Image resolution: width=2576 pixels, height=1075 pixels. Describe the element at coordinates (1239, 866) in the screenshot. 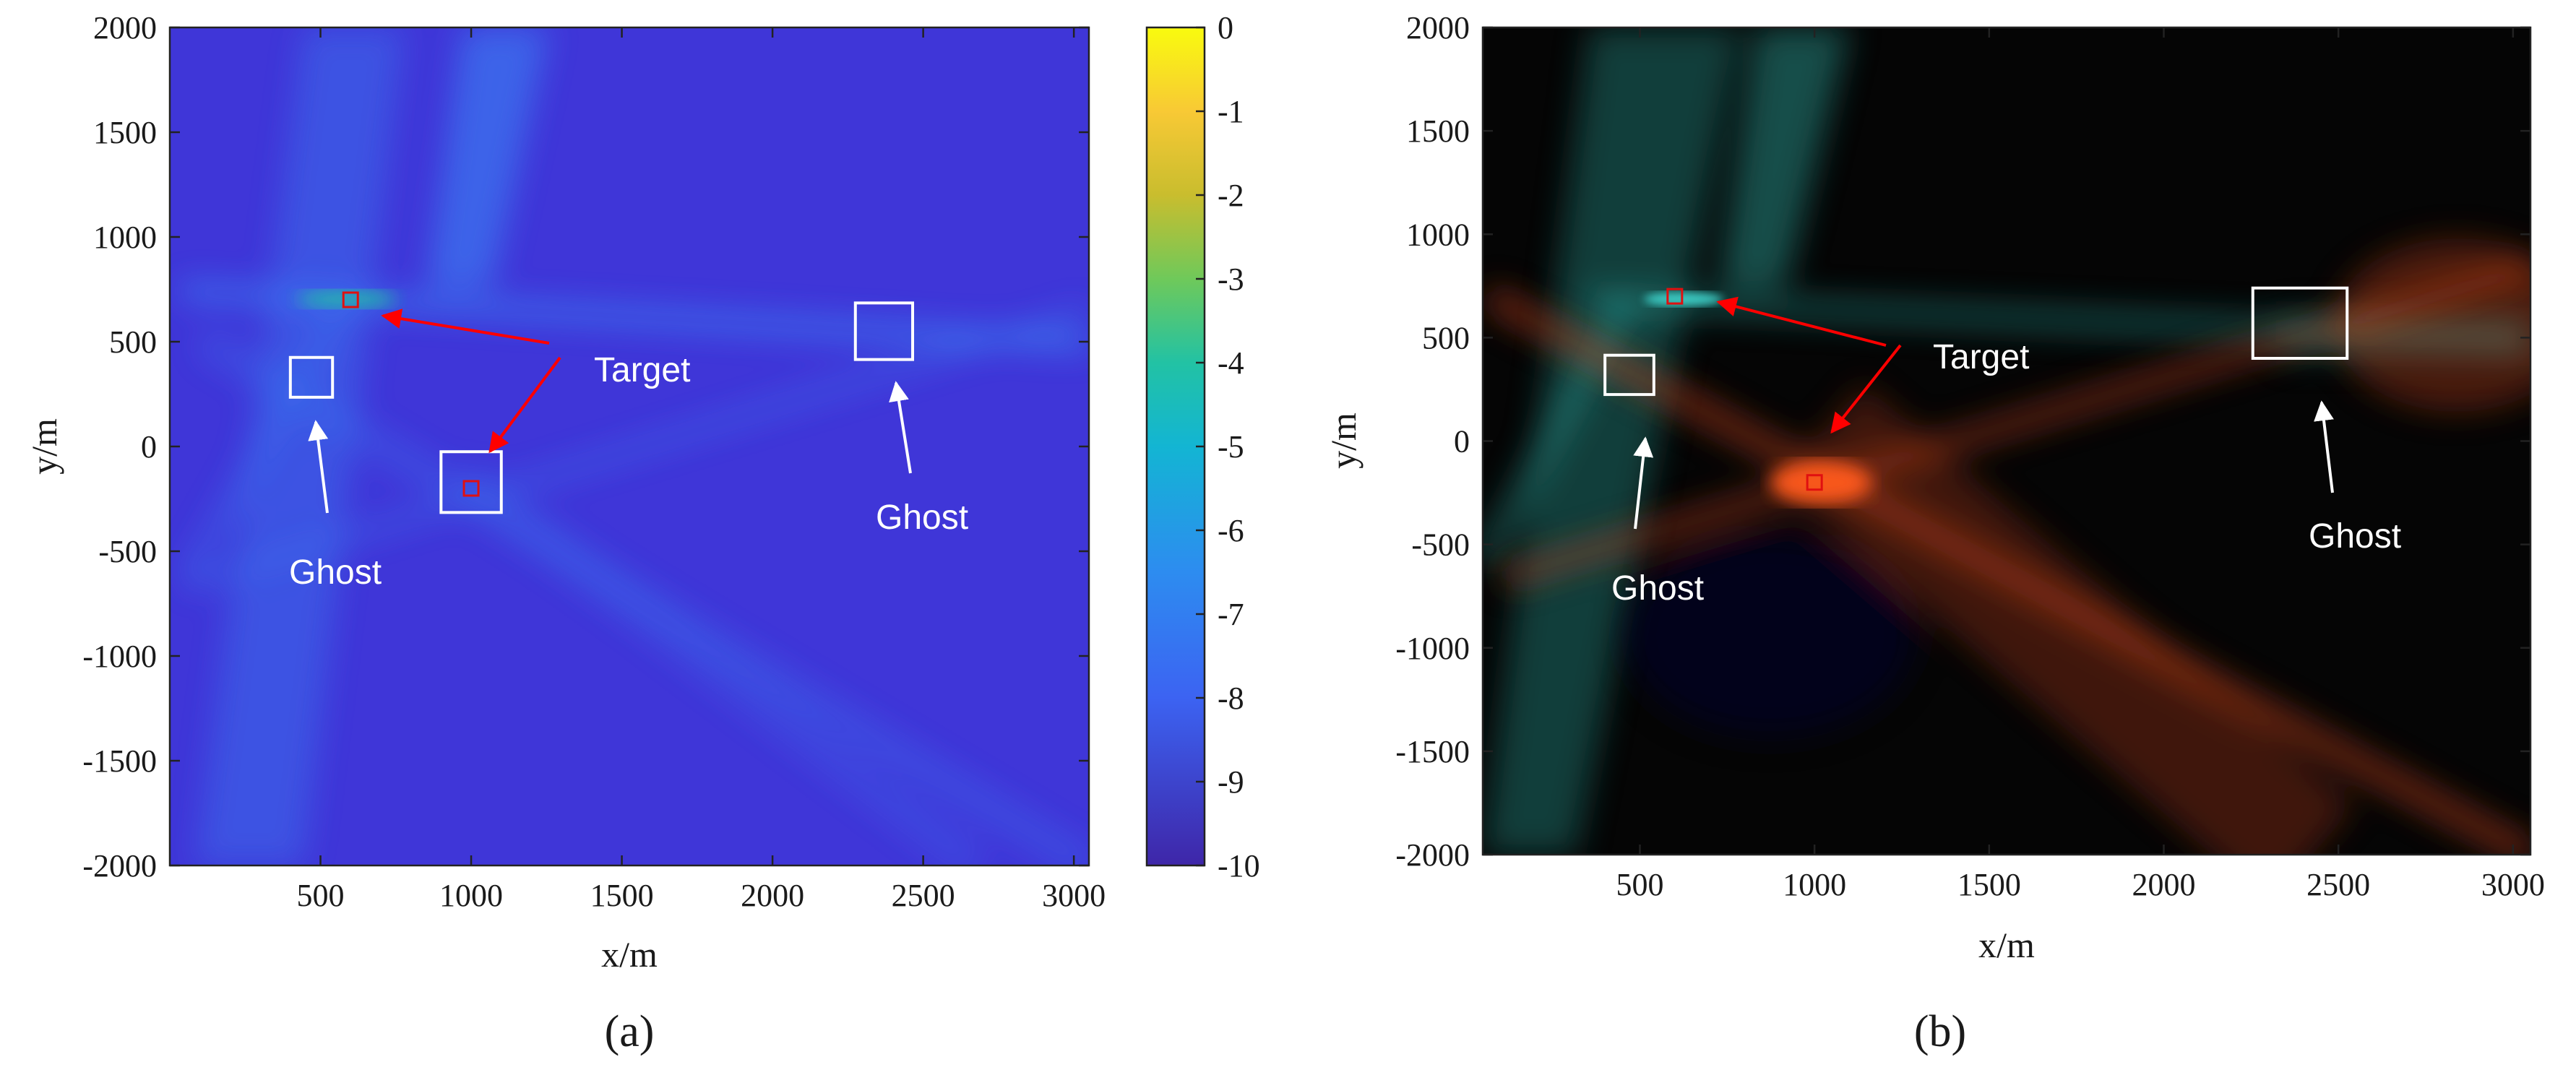

I see `colorbar-tick-label: -10` at that location.